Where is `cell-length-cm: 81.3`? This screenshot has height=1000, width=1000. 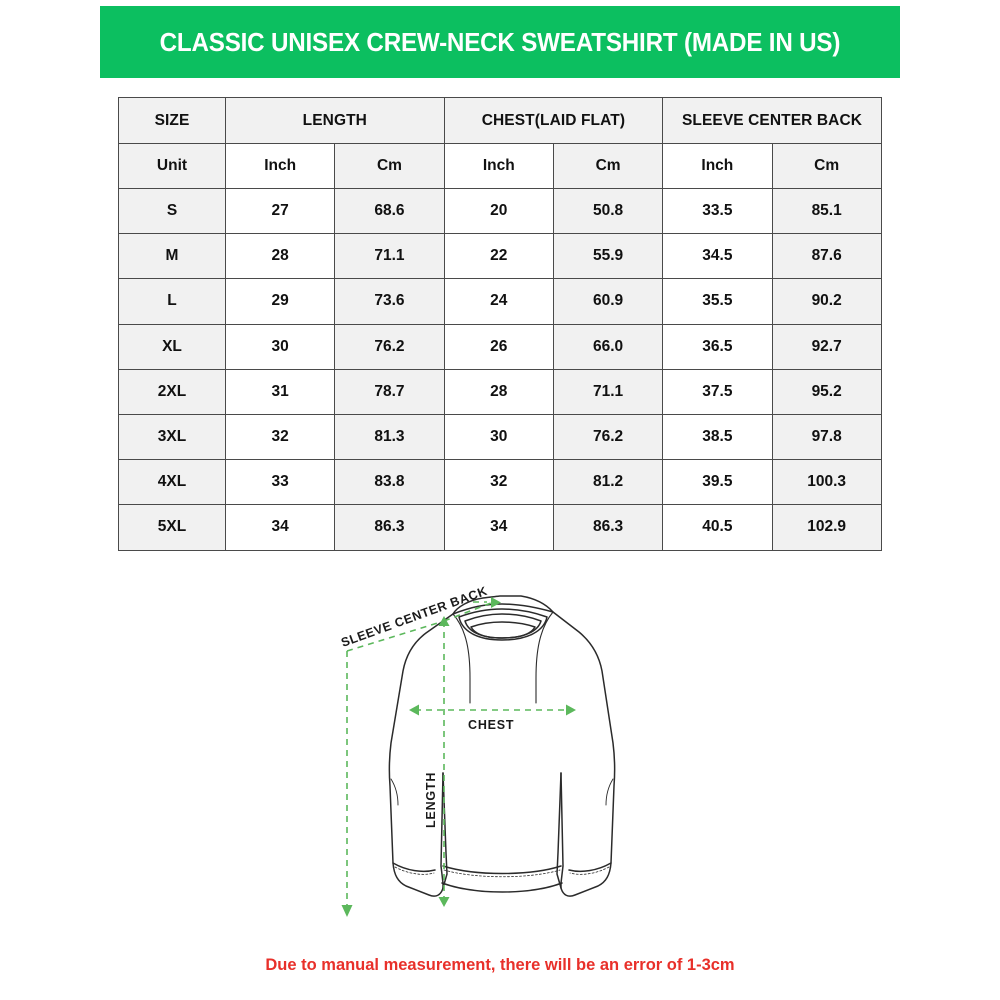
cell-length-cm: 81.3 is located at coordinates (389, 437).